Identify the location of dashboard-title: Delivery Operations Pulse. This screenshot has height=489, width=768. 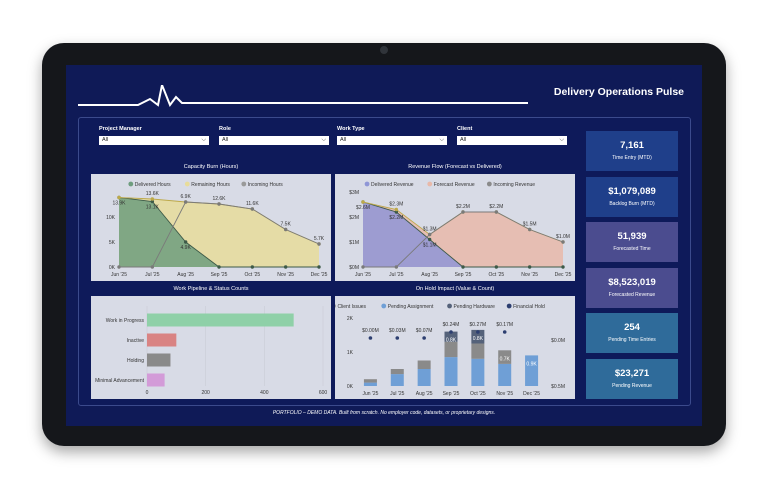
(618, 92).